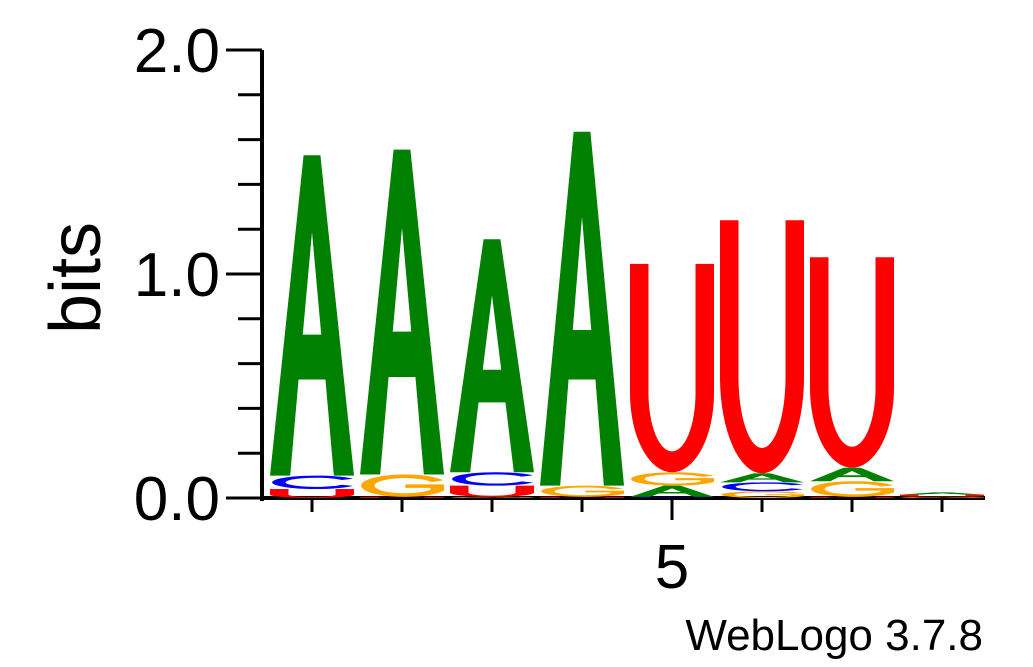  Describe the element at coordinates (76, 278) in the screenshot. I see `y-axis-label: bits` at that location.